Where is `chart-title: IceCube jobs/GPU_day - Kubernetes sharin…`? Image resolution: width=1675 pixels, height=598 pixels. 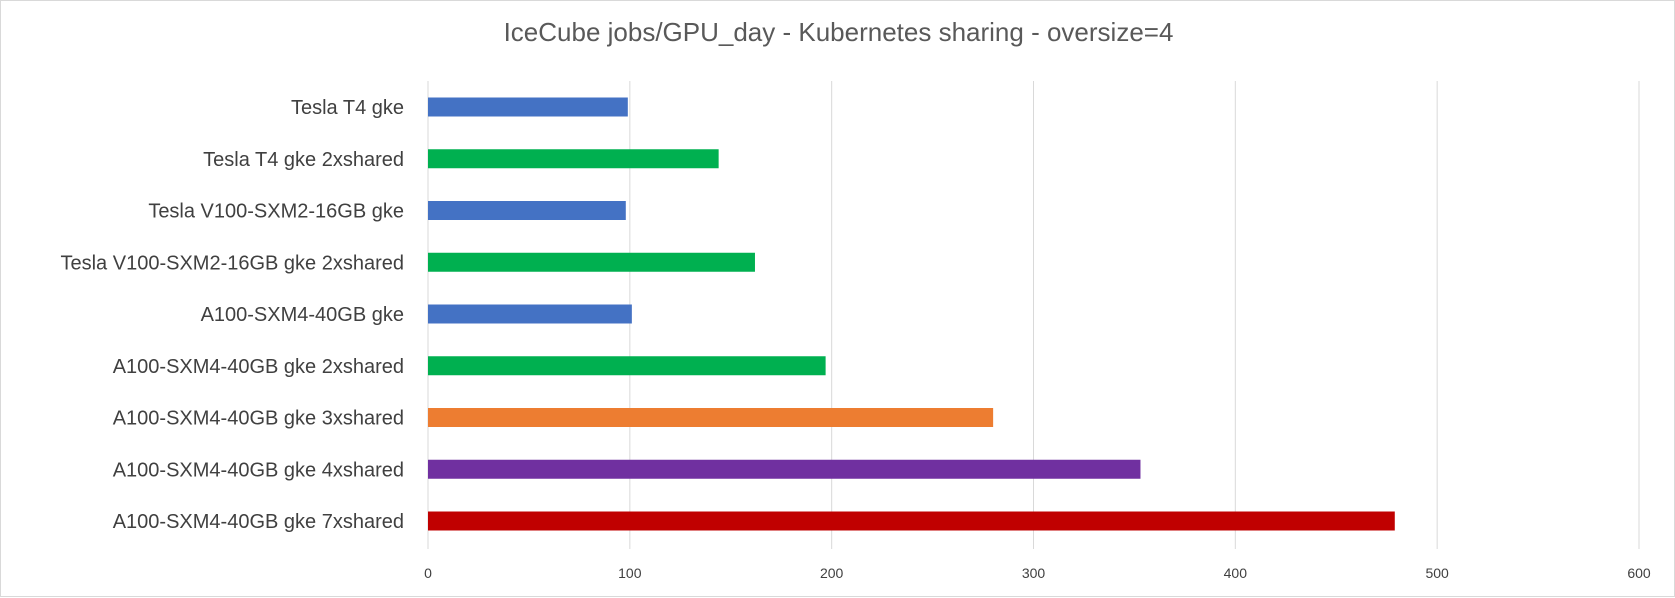 chart-title: IceCube jobs/GPU_day - Kubernetes sharin… is located at coordinates (838, 32).